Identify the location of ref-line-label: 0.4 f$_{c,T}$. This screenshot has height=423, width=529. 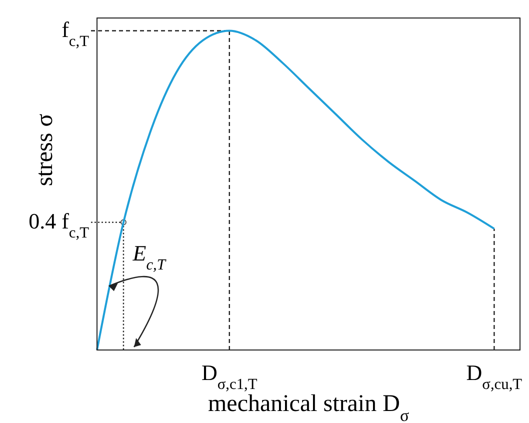
(59, 224).